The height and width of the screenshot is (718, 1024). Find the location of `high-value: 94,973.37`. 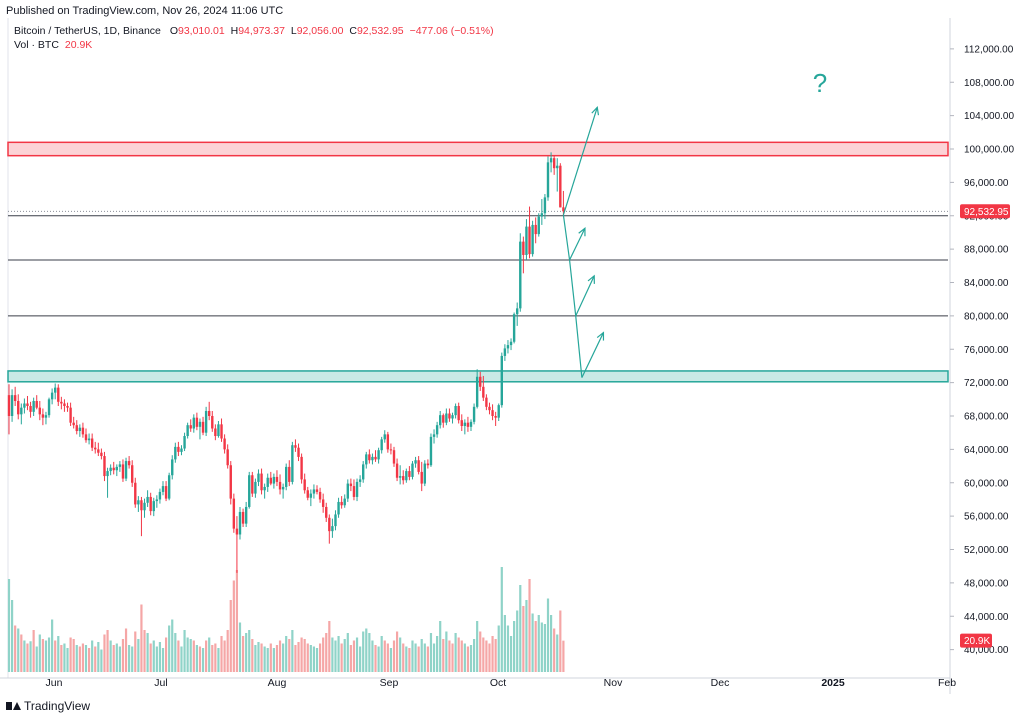

high-value: 94,973.37 is located at coordinates (261, 31).